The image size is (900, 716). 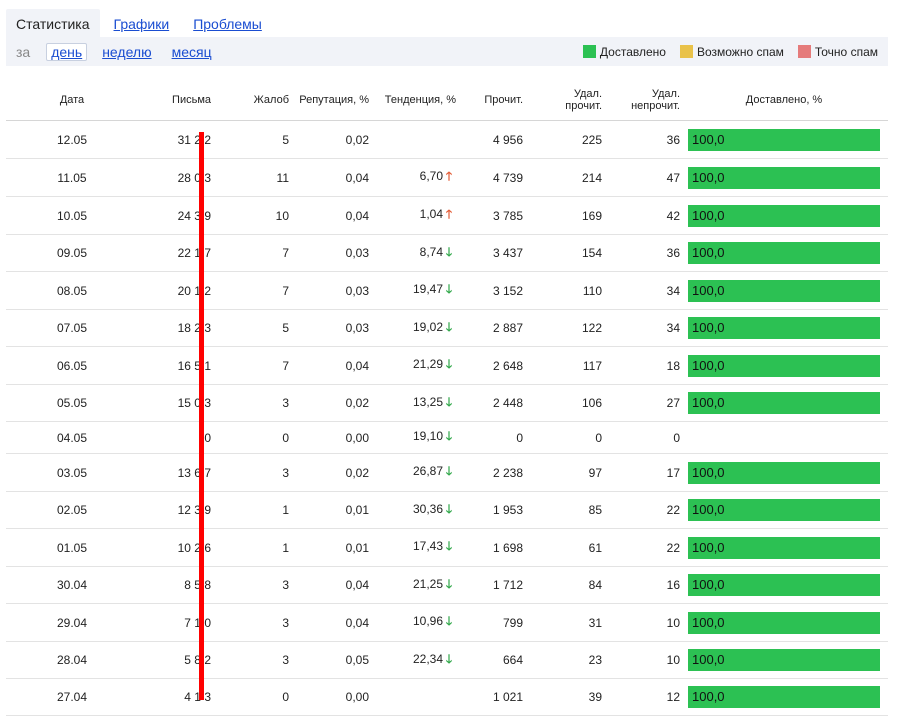 I want to click on table-row: 30.04 8 5 8 3 0,04 21,25 🡓 1 712 84 16 100,0, so click(x=447, y=585).